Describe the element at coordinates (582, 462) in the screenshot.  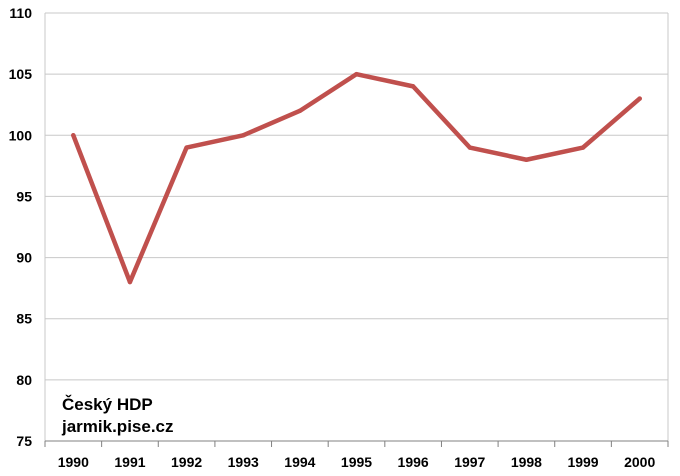
I see `x-tick-label: 1999` at that location.